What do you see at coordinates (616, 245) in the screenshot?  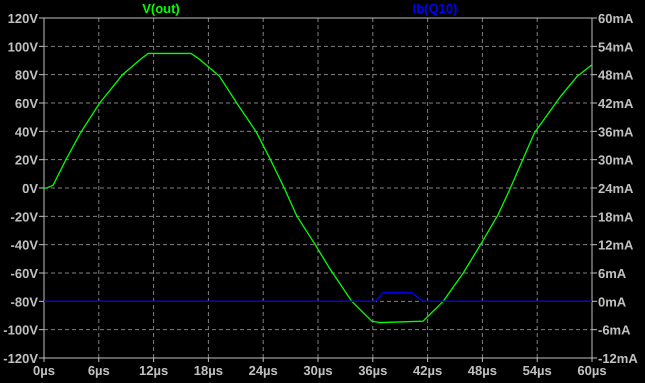 I see `y2-tick-label: 12mA` at bounding box center [616, 245].